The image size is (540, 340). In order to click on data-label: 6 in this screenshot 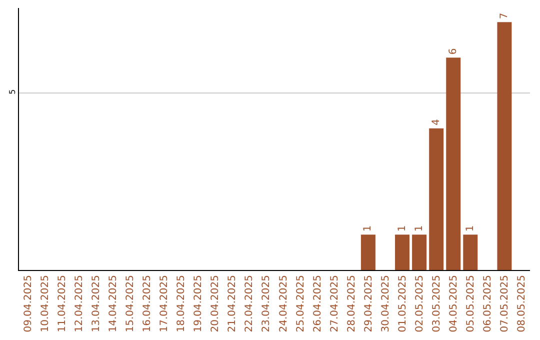, I will do `click(453, 51)`.